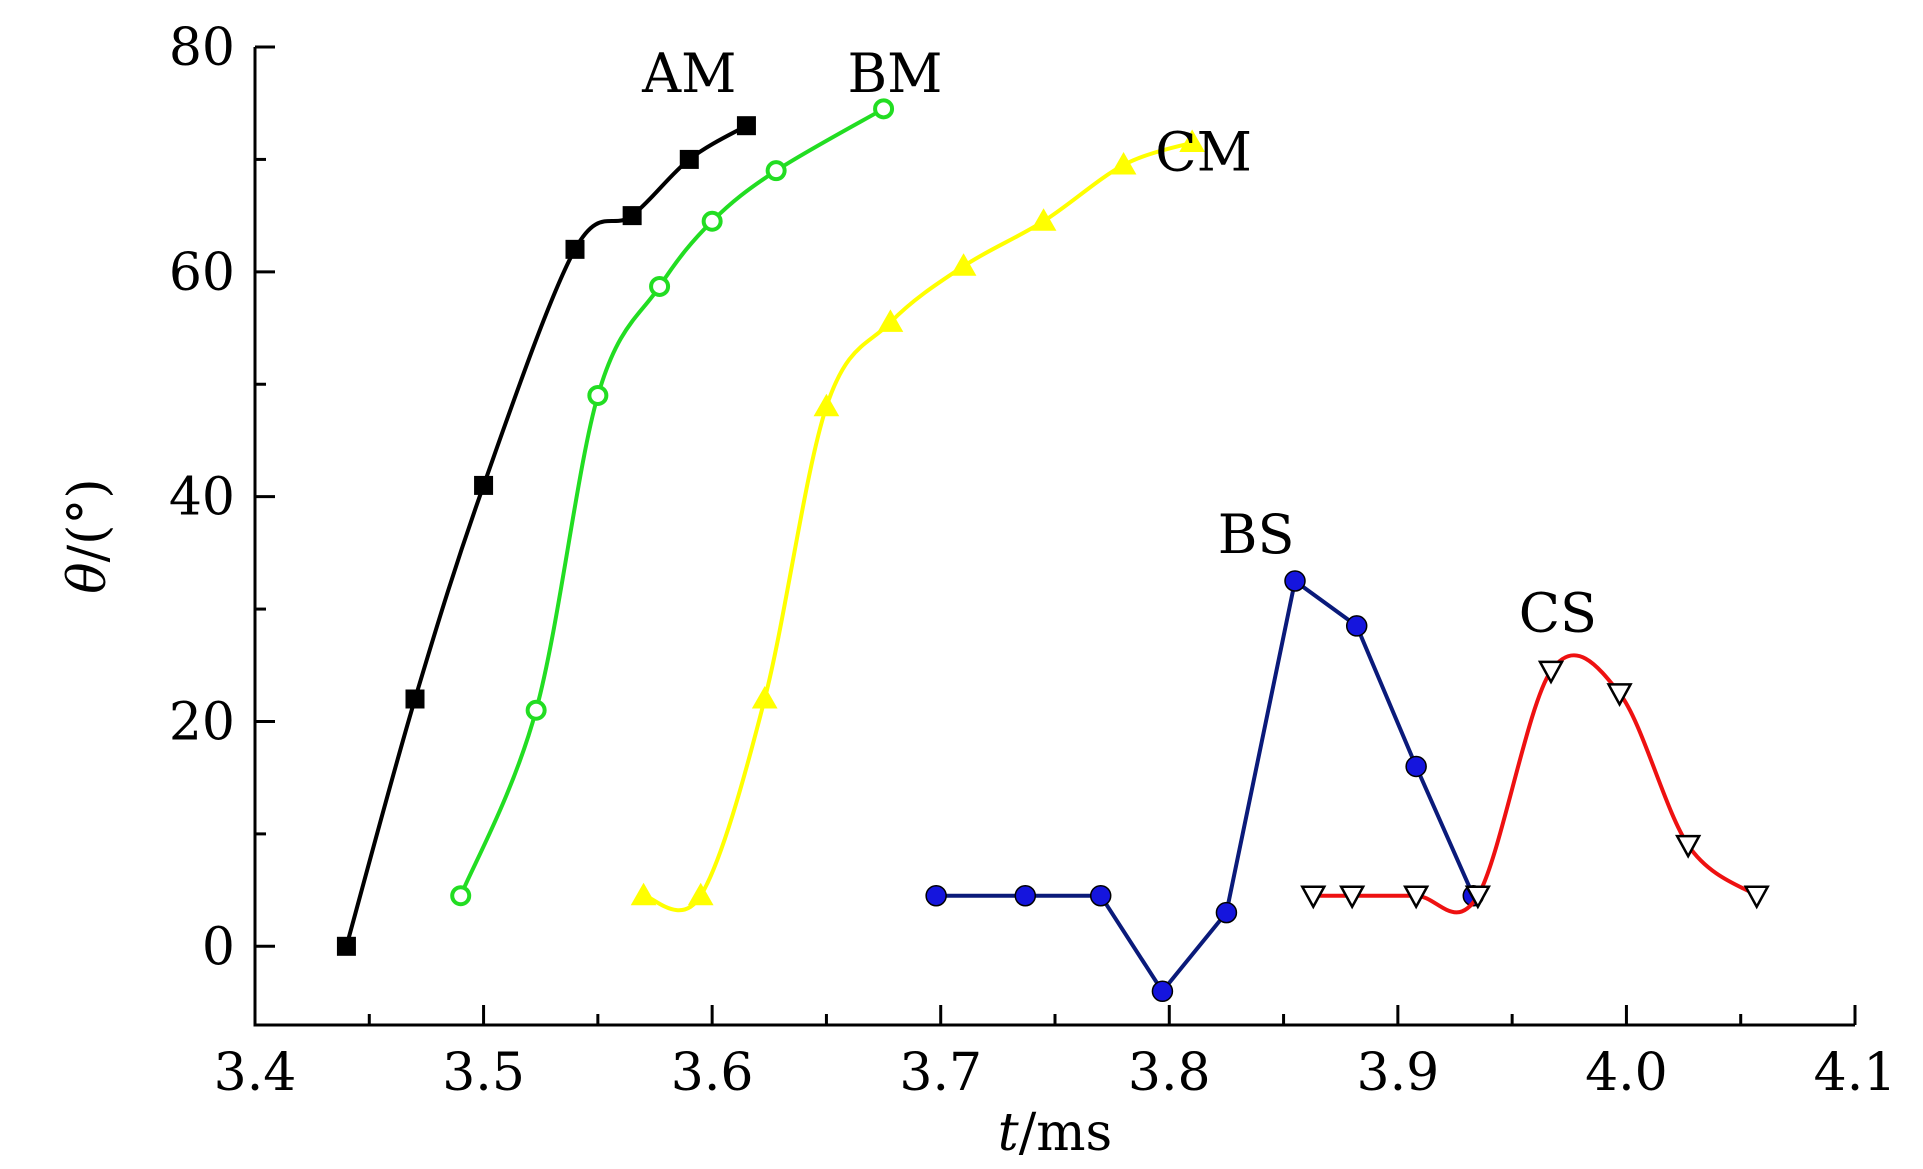 This screenshot has width=1923, height=1169. Describe the element at coordinates (202, 498) in the screenshot. I see `y-tick-label: 40` at that location.